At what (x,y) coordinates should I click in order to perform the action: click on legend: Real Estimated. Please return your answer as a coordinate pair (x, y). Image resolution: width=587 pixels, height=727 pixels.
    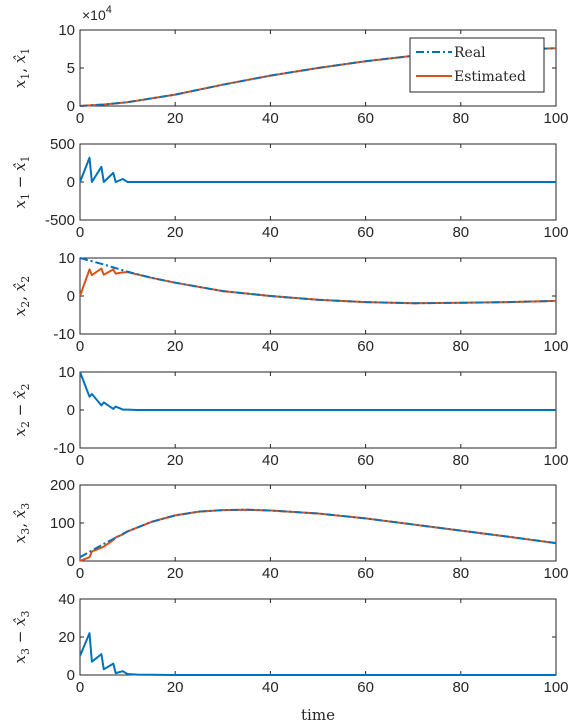
    Looking at the image, I should click on (477, 65).